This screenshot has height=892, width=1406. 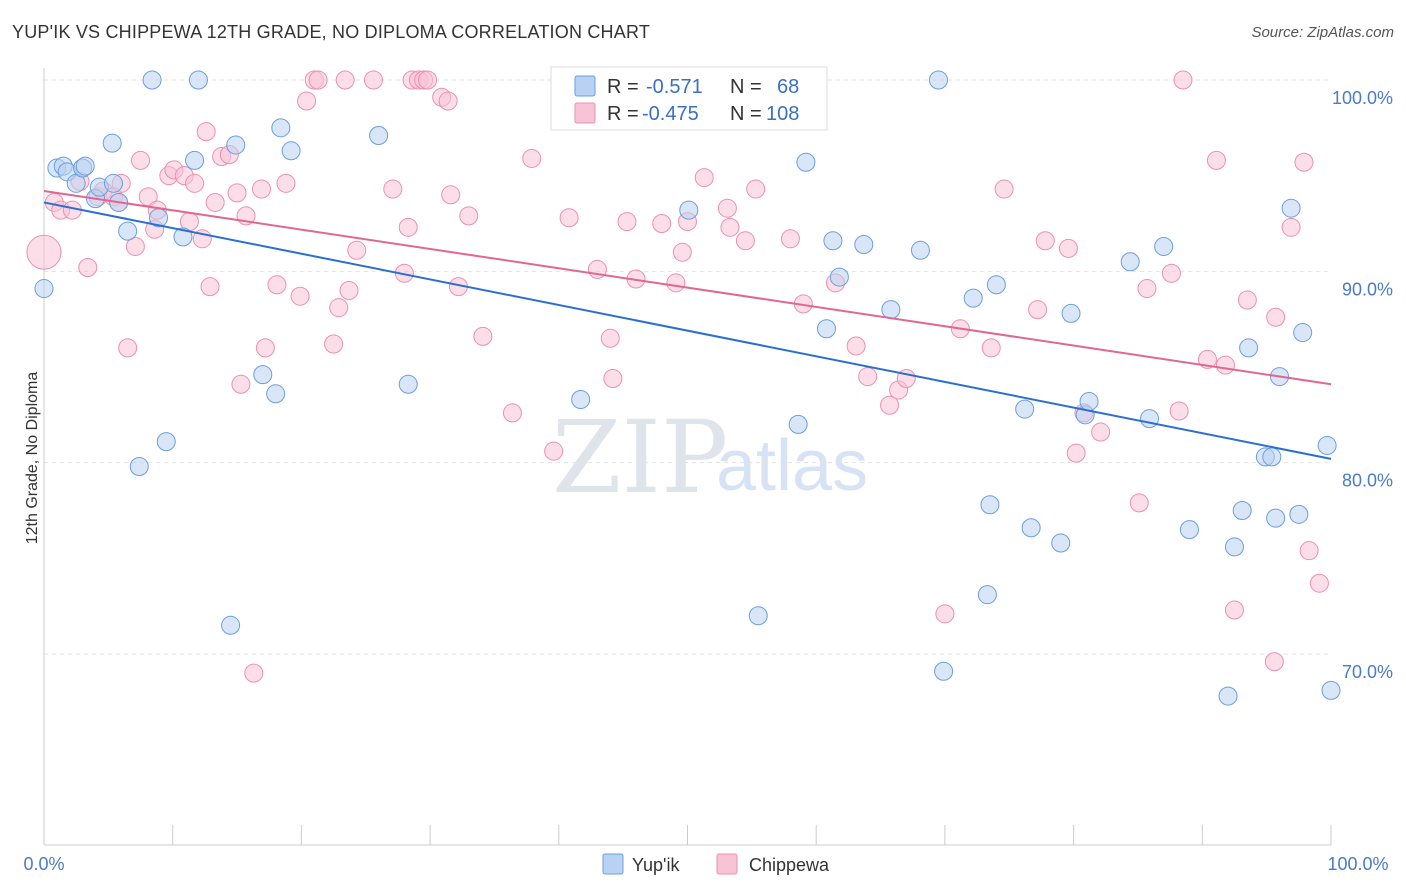 What do you see at coordinates (1367, 672) in the screenshot?
I see `y-tick-label-3: 70.0%` at bounding box center [1367, 672].